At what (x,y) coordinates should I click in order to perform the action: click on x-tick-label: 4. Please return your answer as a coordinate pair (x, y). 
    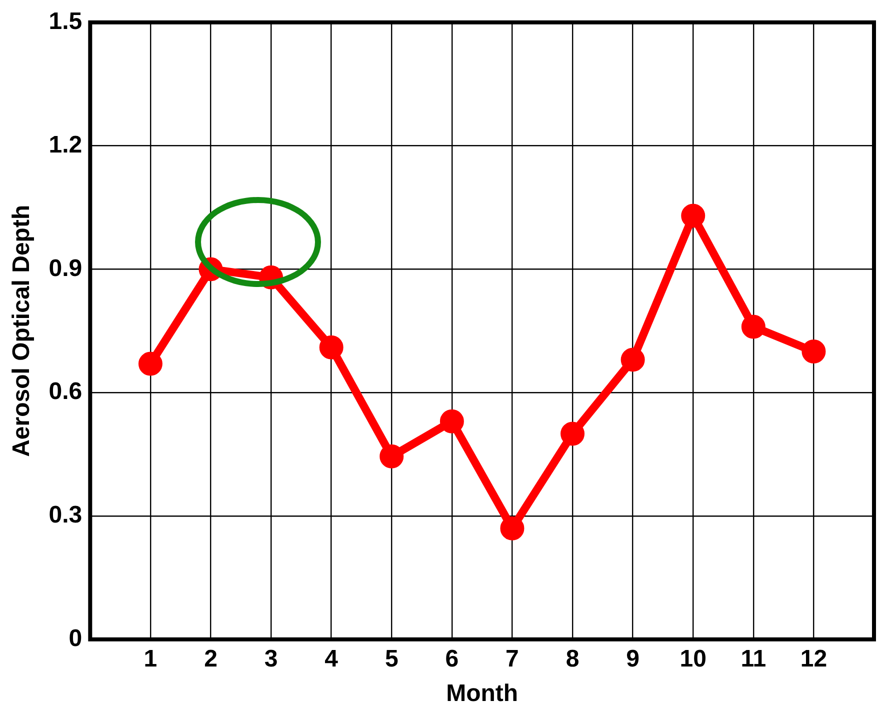
    Looking at the image, I should click on (331, 658).